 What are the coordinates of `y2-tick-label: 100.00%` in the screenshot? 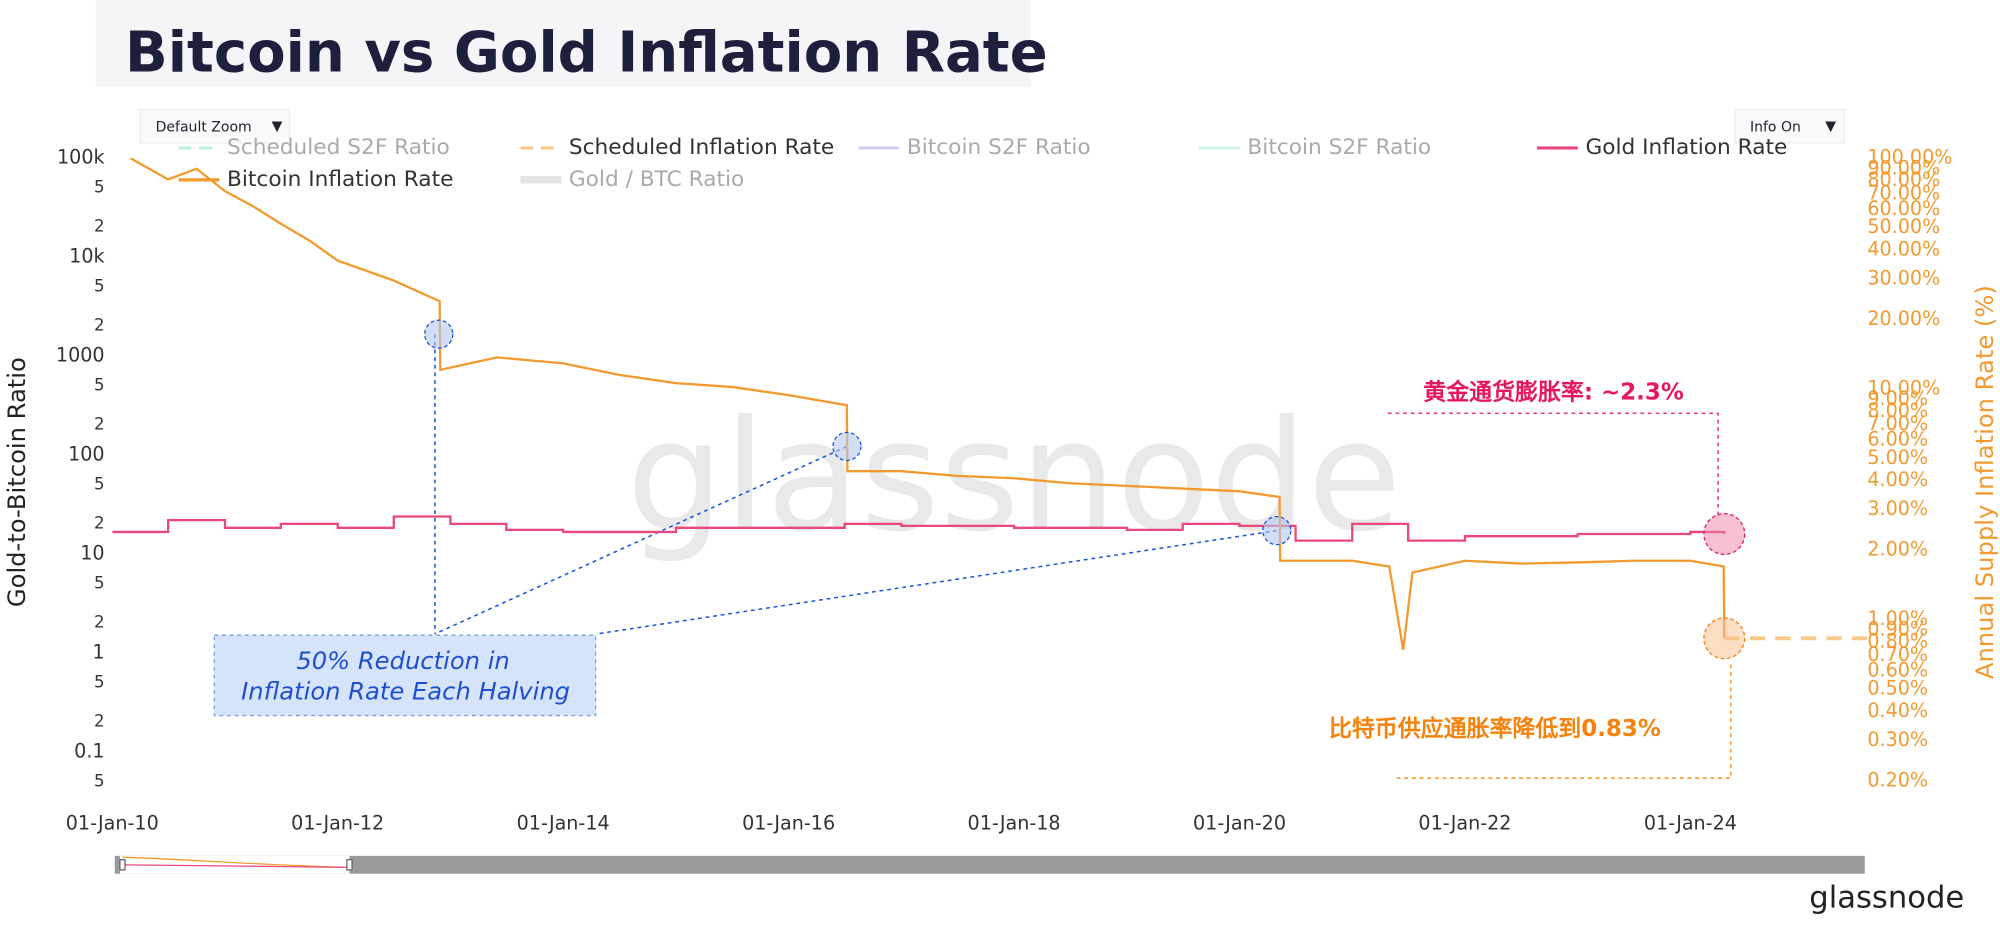 It's located at (1909, 157).